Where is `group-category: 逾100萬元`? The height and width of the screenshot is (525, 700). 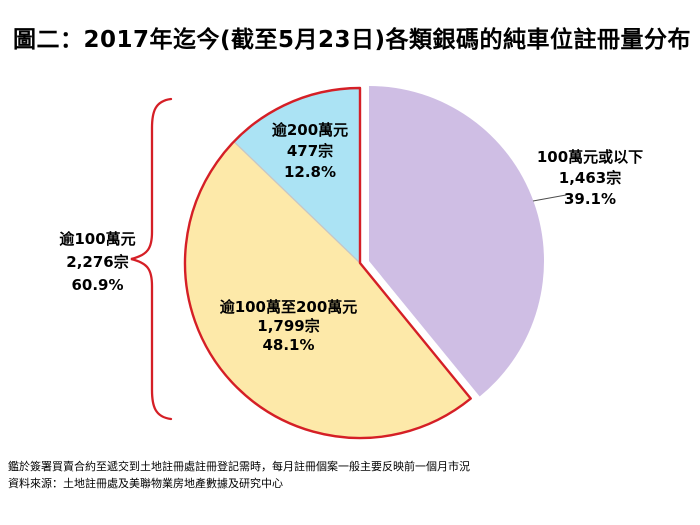 group-category: 逾100萬元 is located at coordinates (97, 239).